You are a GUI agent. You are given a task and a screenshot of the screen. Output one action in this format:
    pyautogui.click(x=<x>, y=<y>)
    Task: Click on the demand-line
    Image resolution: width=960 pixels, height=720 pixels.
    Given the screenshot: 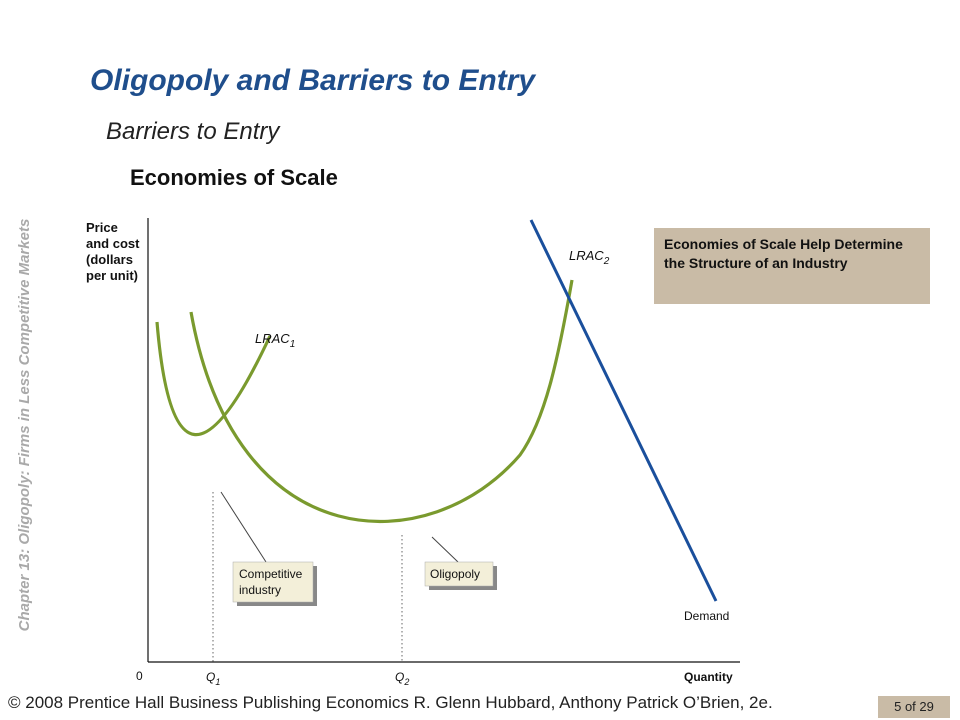 What is the action you would take?
    pyautogui.click(x=623, y=410)
    